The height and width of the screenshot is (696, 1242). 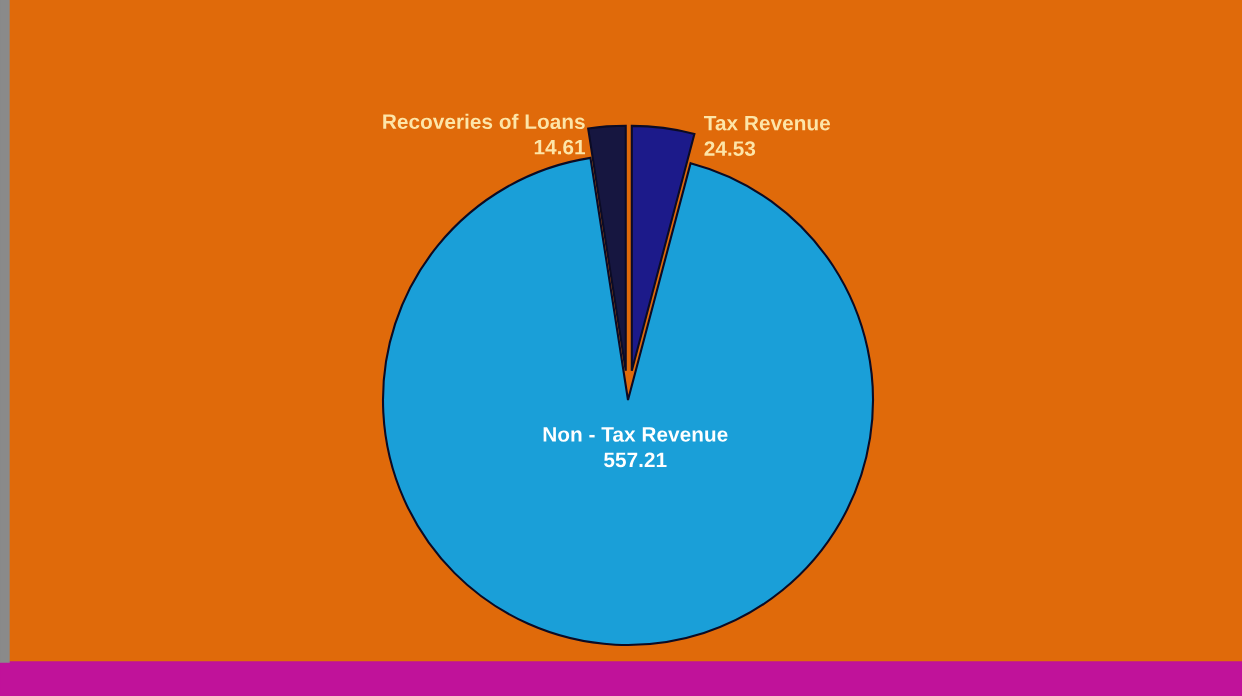 What do you see at coordinates (767, 123) in the screenshot?
I see `slice-label: Tax Revenue` at bounding box center [767, 123].